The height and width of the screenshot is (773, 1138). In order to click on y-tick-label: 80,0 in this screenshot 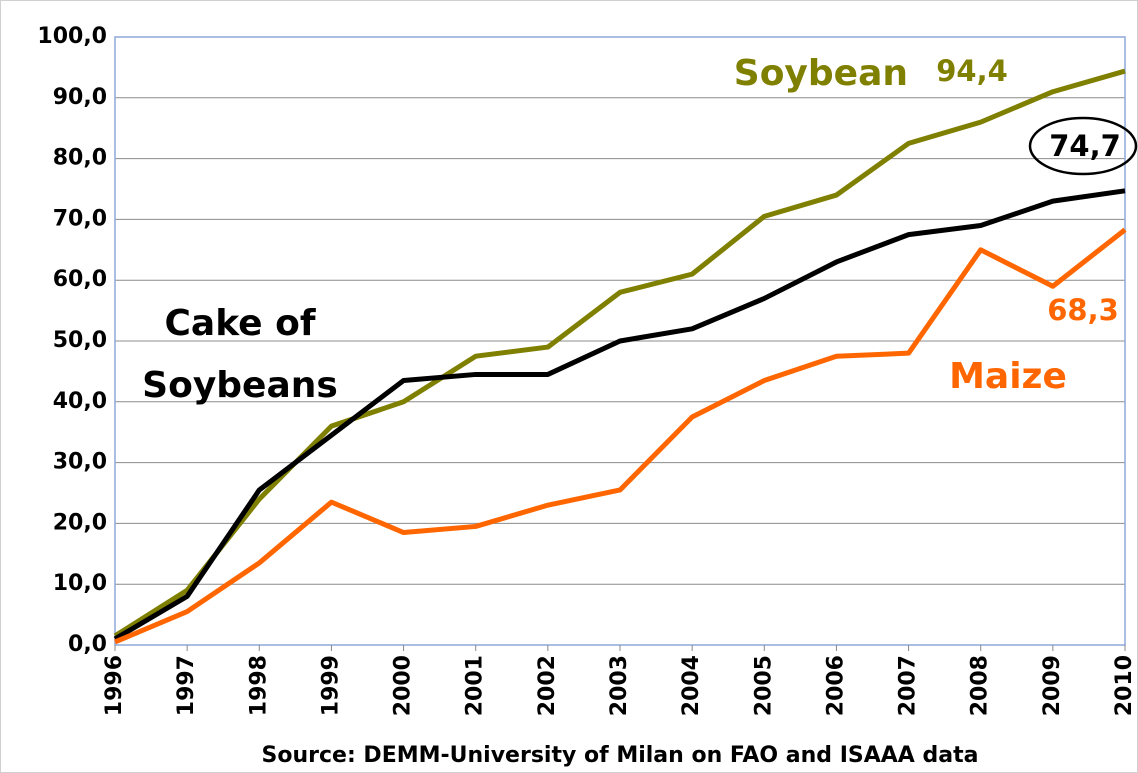, I will do `click(80, 158)`.